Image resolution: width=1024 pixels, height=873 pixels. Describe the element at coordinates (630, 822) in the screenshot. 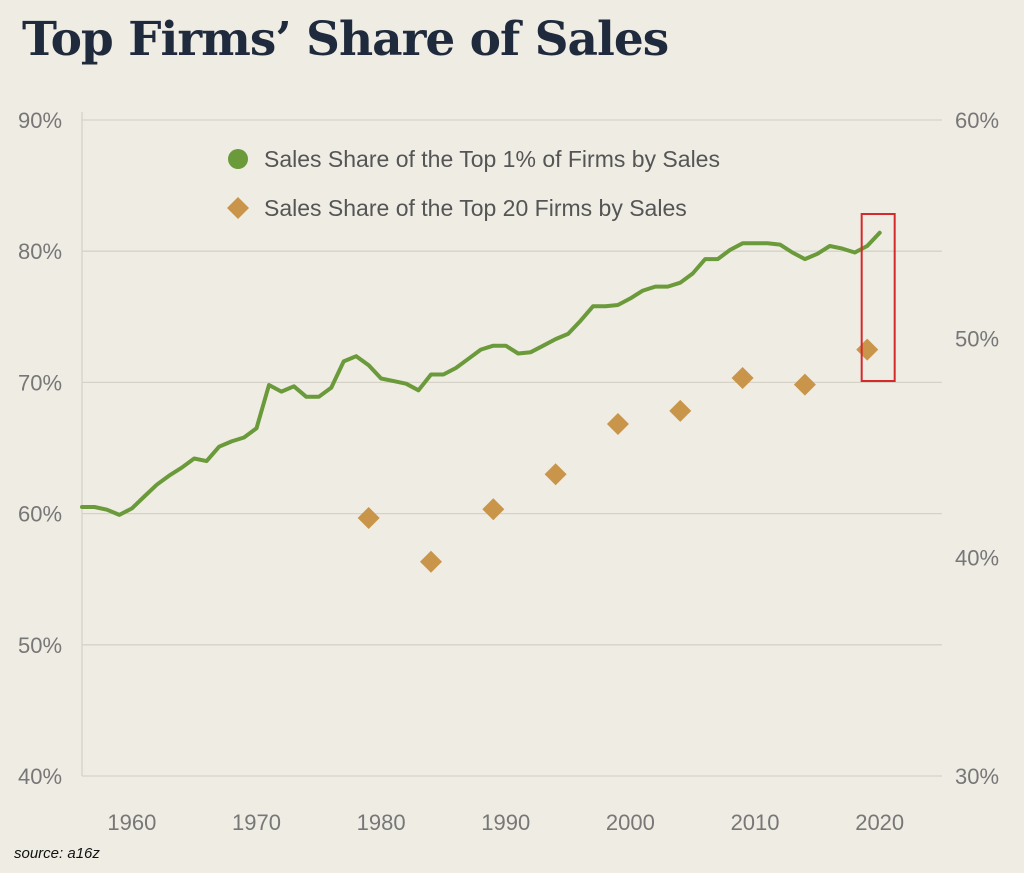

I see `x-tick-label: 2000` at that location.